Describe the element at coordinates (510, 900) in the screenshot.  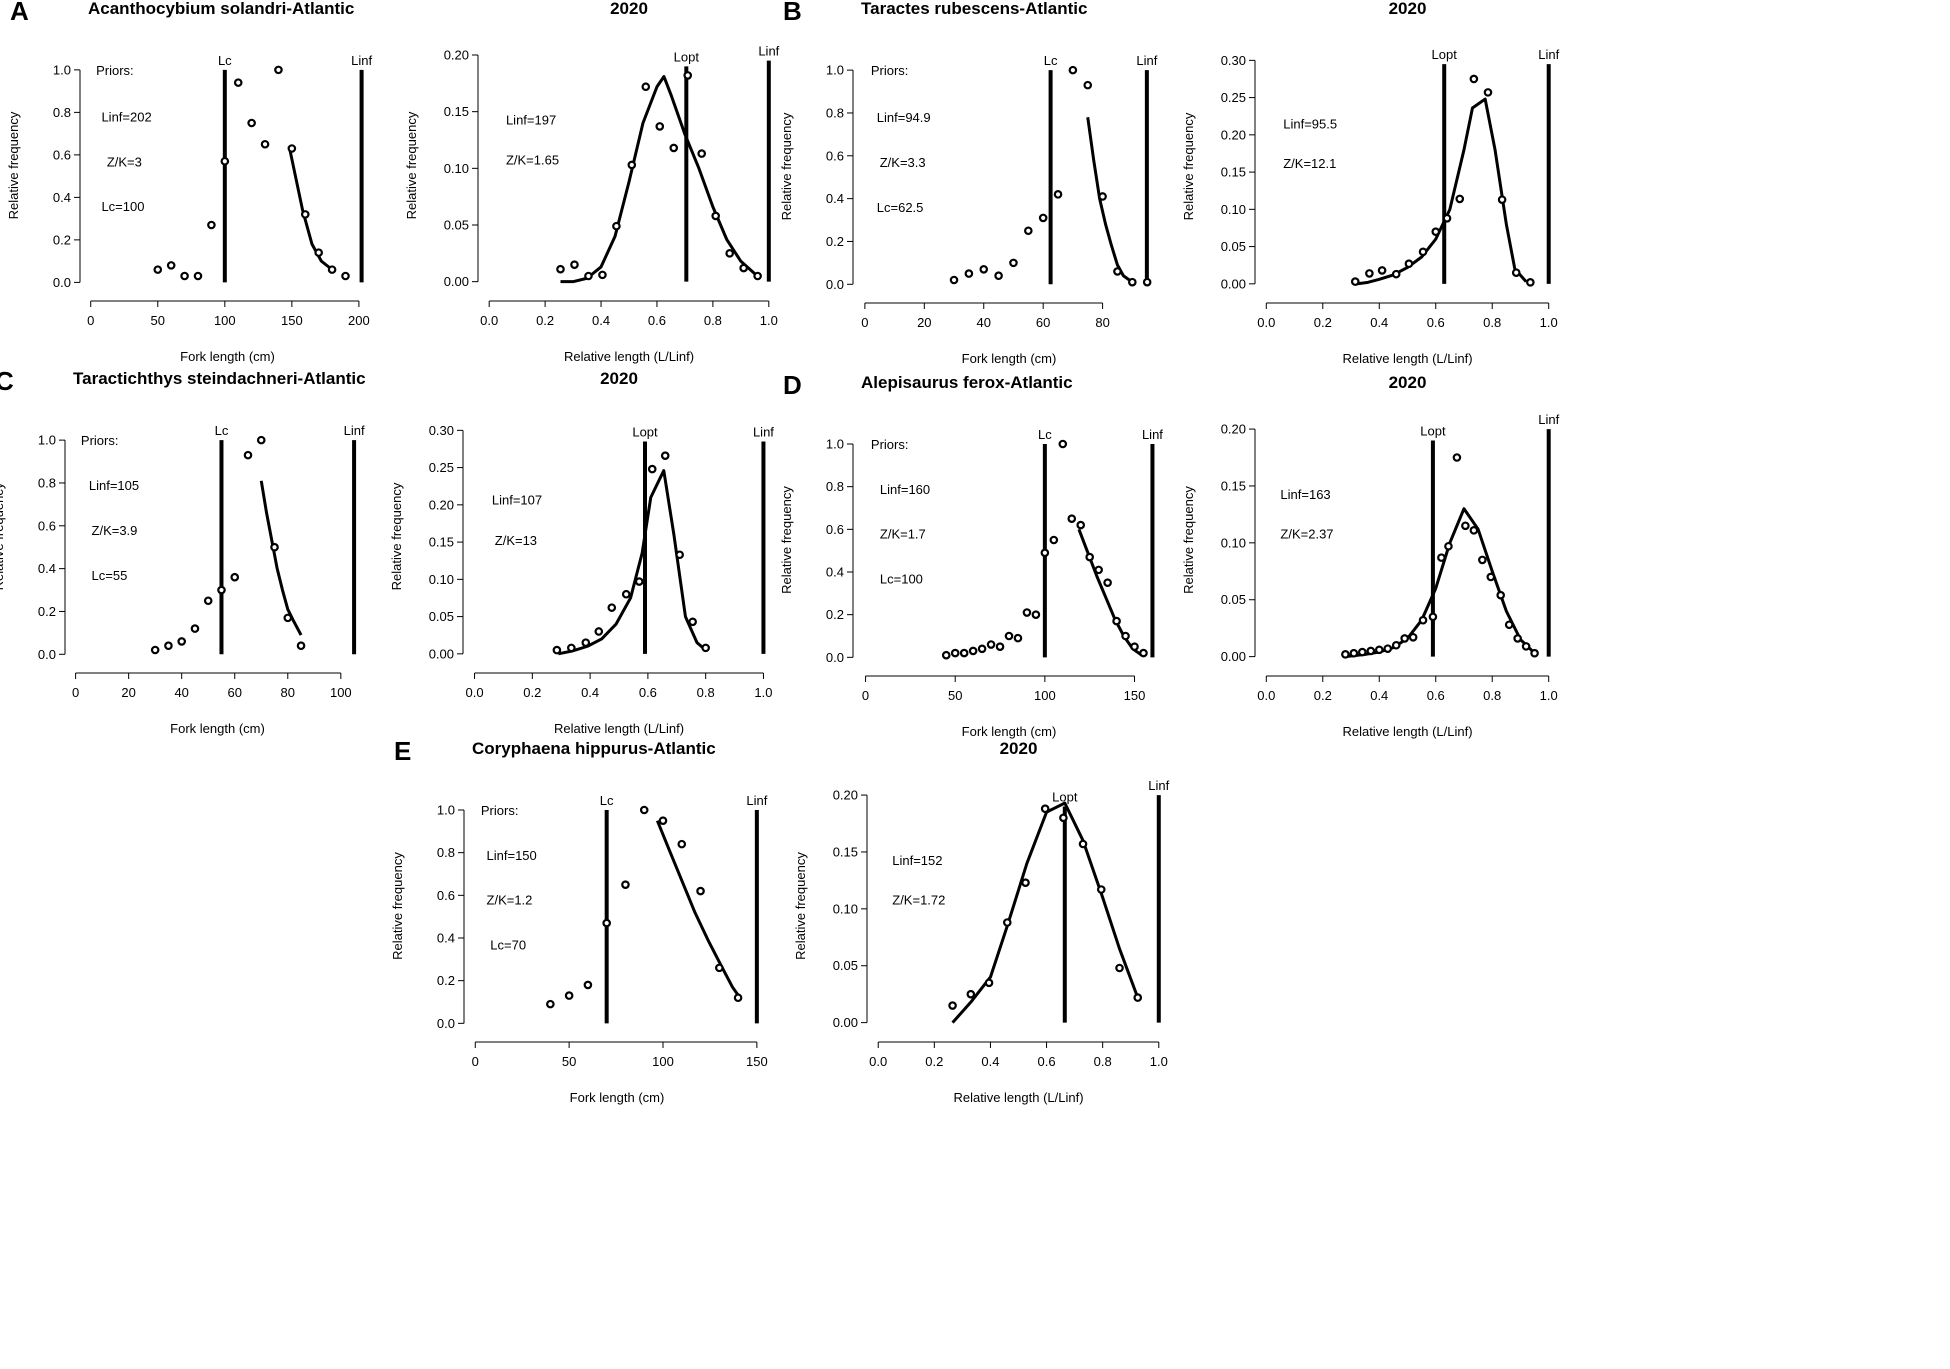
I see `annotation: Z/K=1.2` at that location.